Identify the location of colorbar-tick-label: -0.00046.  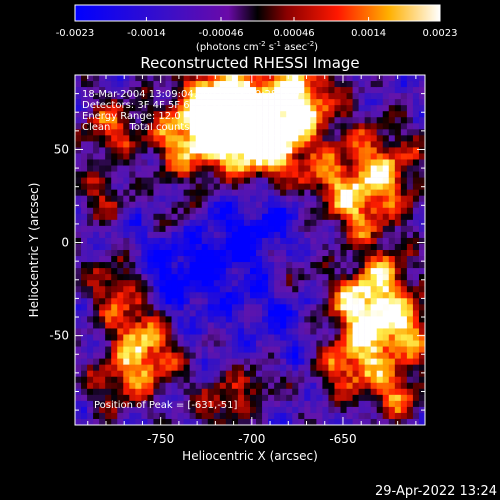
(221, 33).